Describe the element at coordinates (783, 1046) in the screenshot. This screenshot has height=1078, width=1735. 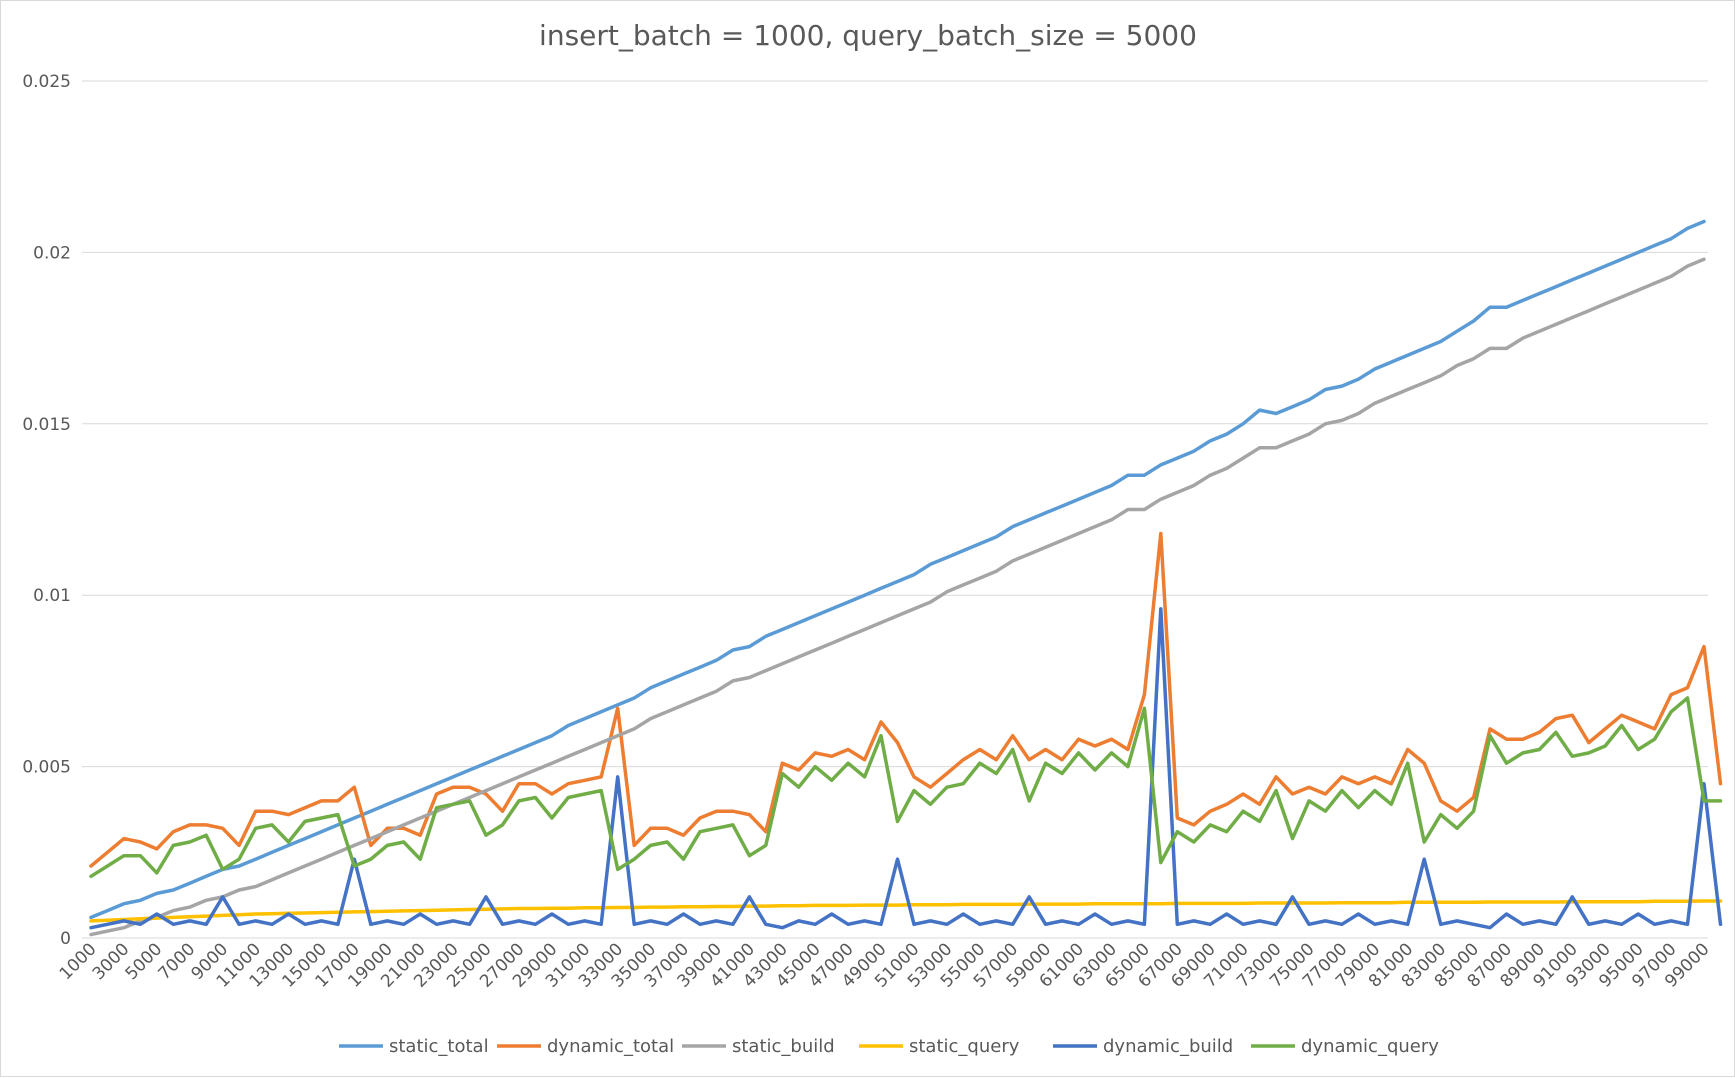
I see `legend-label: static_build` at that location.